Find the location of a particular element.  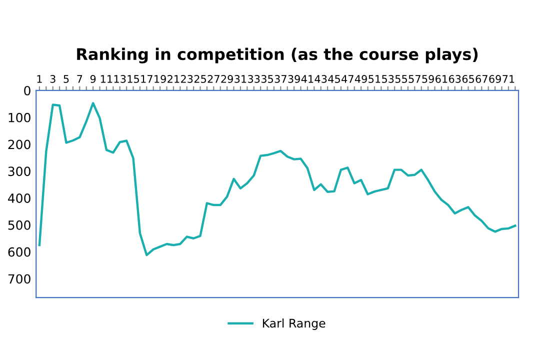

y-tick-label: 700 is located at coordinates (19, 279).